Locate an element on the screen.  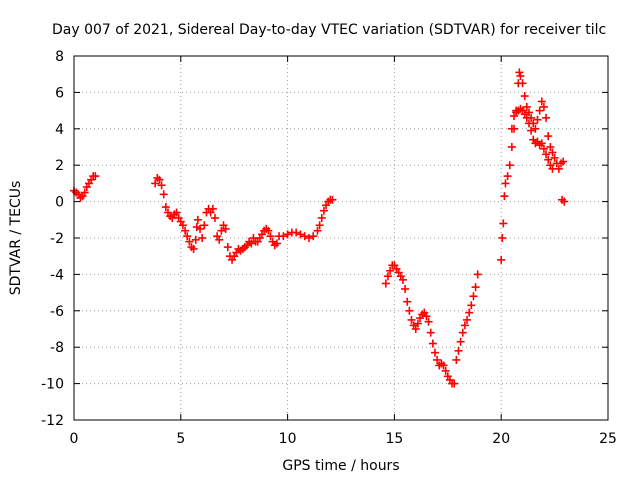
y-tick-label: -10 is located at coordinates (52, 385).